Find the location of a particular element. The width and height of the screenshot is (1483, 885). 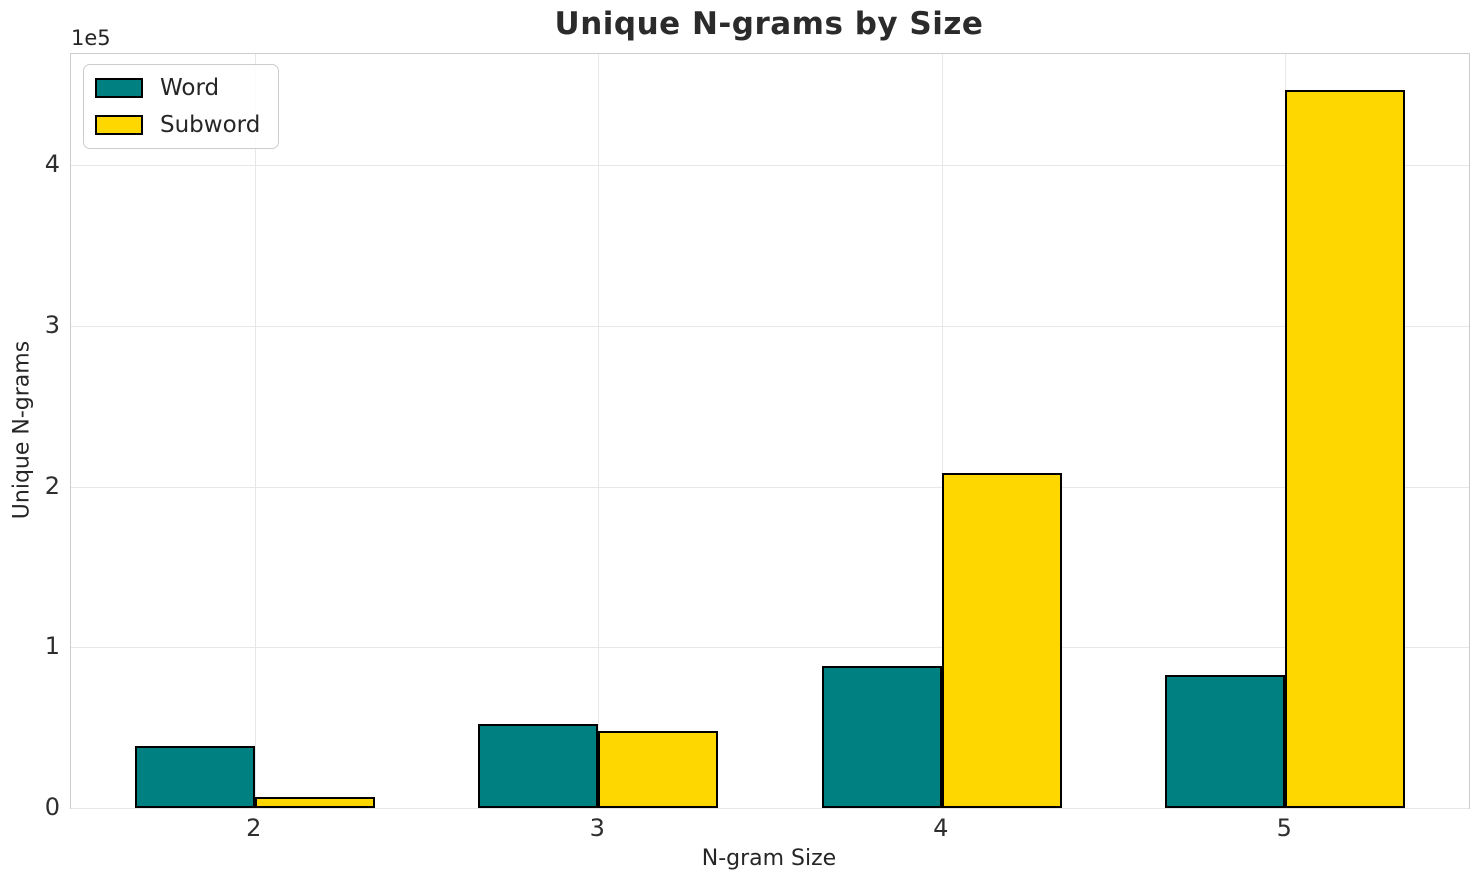

legend: Word Subword is located at coordinates (181, 106).